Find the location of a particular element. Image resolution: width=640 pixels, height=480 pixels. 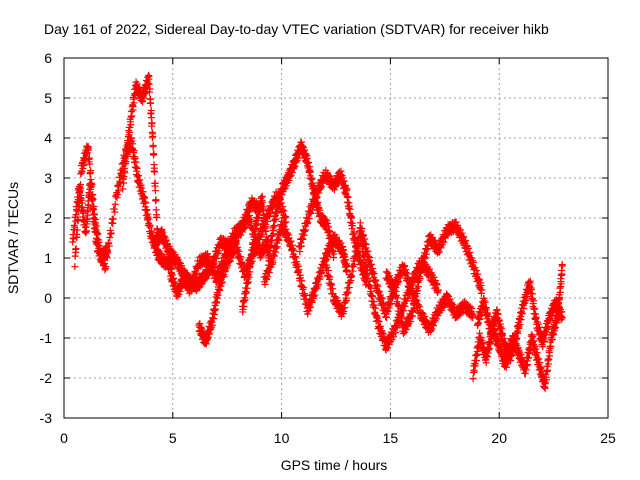

y-tick-label-0: -3 is located at coordinates (46, 418).